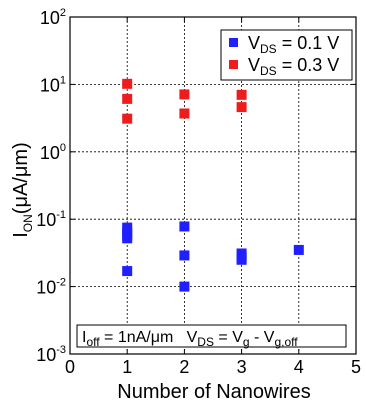  I want to click on legend-label-vds-0.3: VDS = 0.3 V, so click(293, 66).